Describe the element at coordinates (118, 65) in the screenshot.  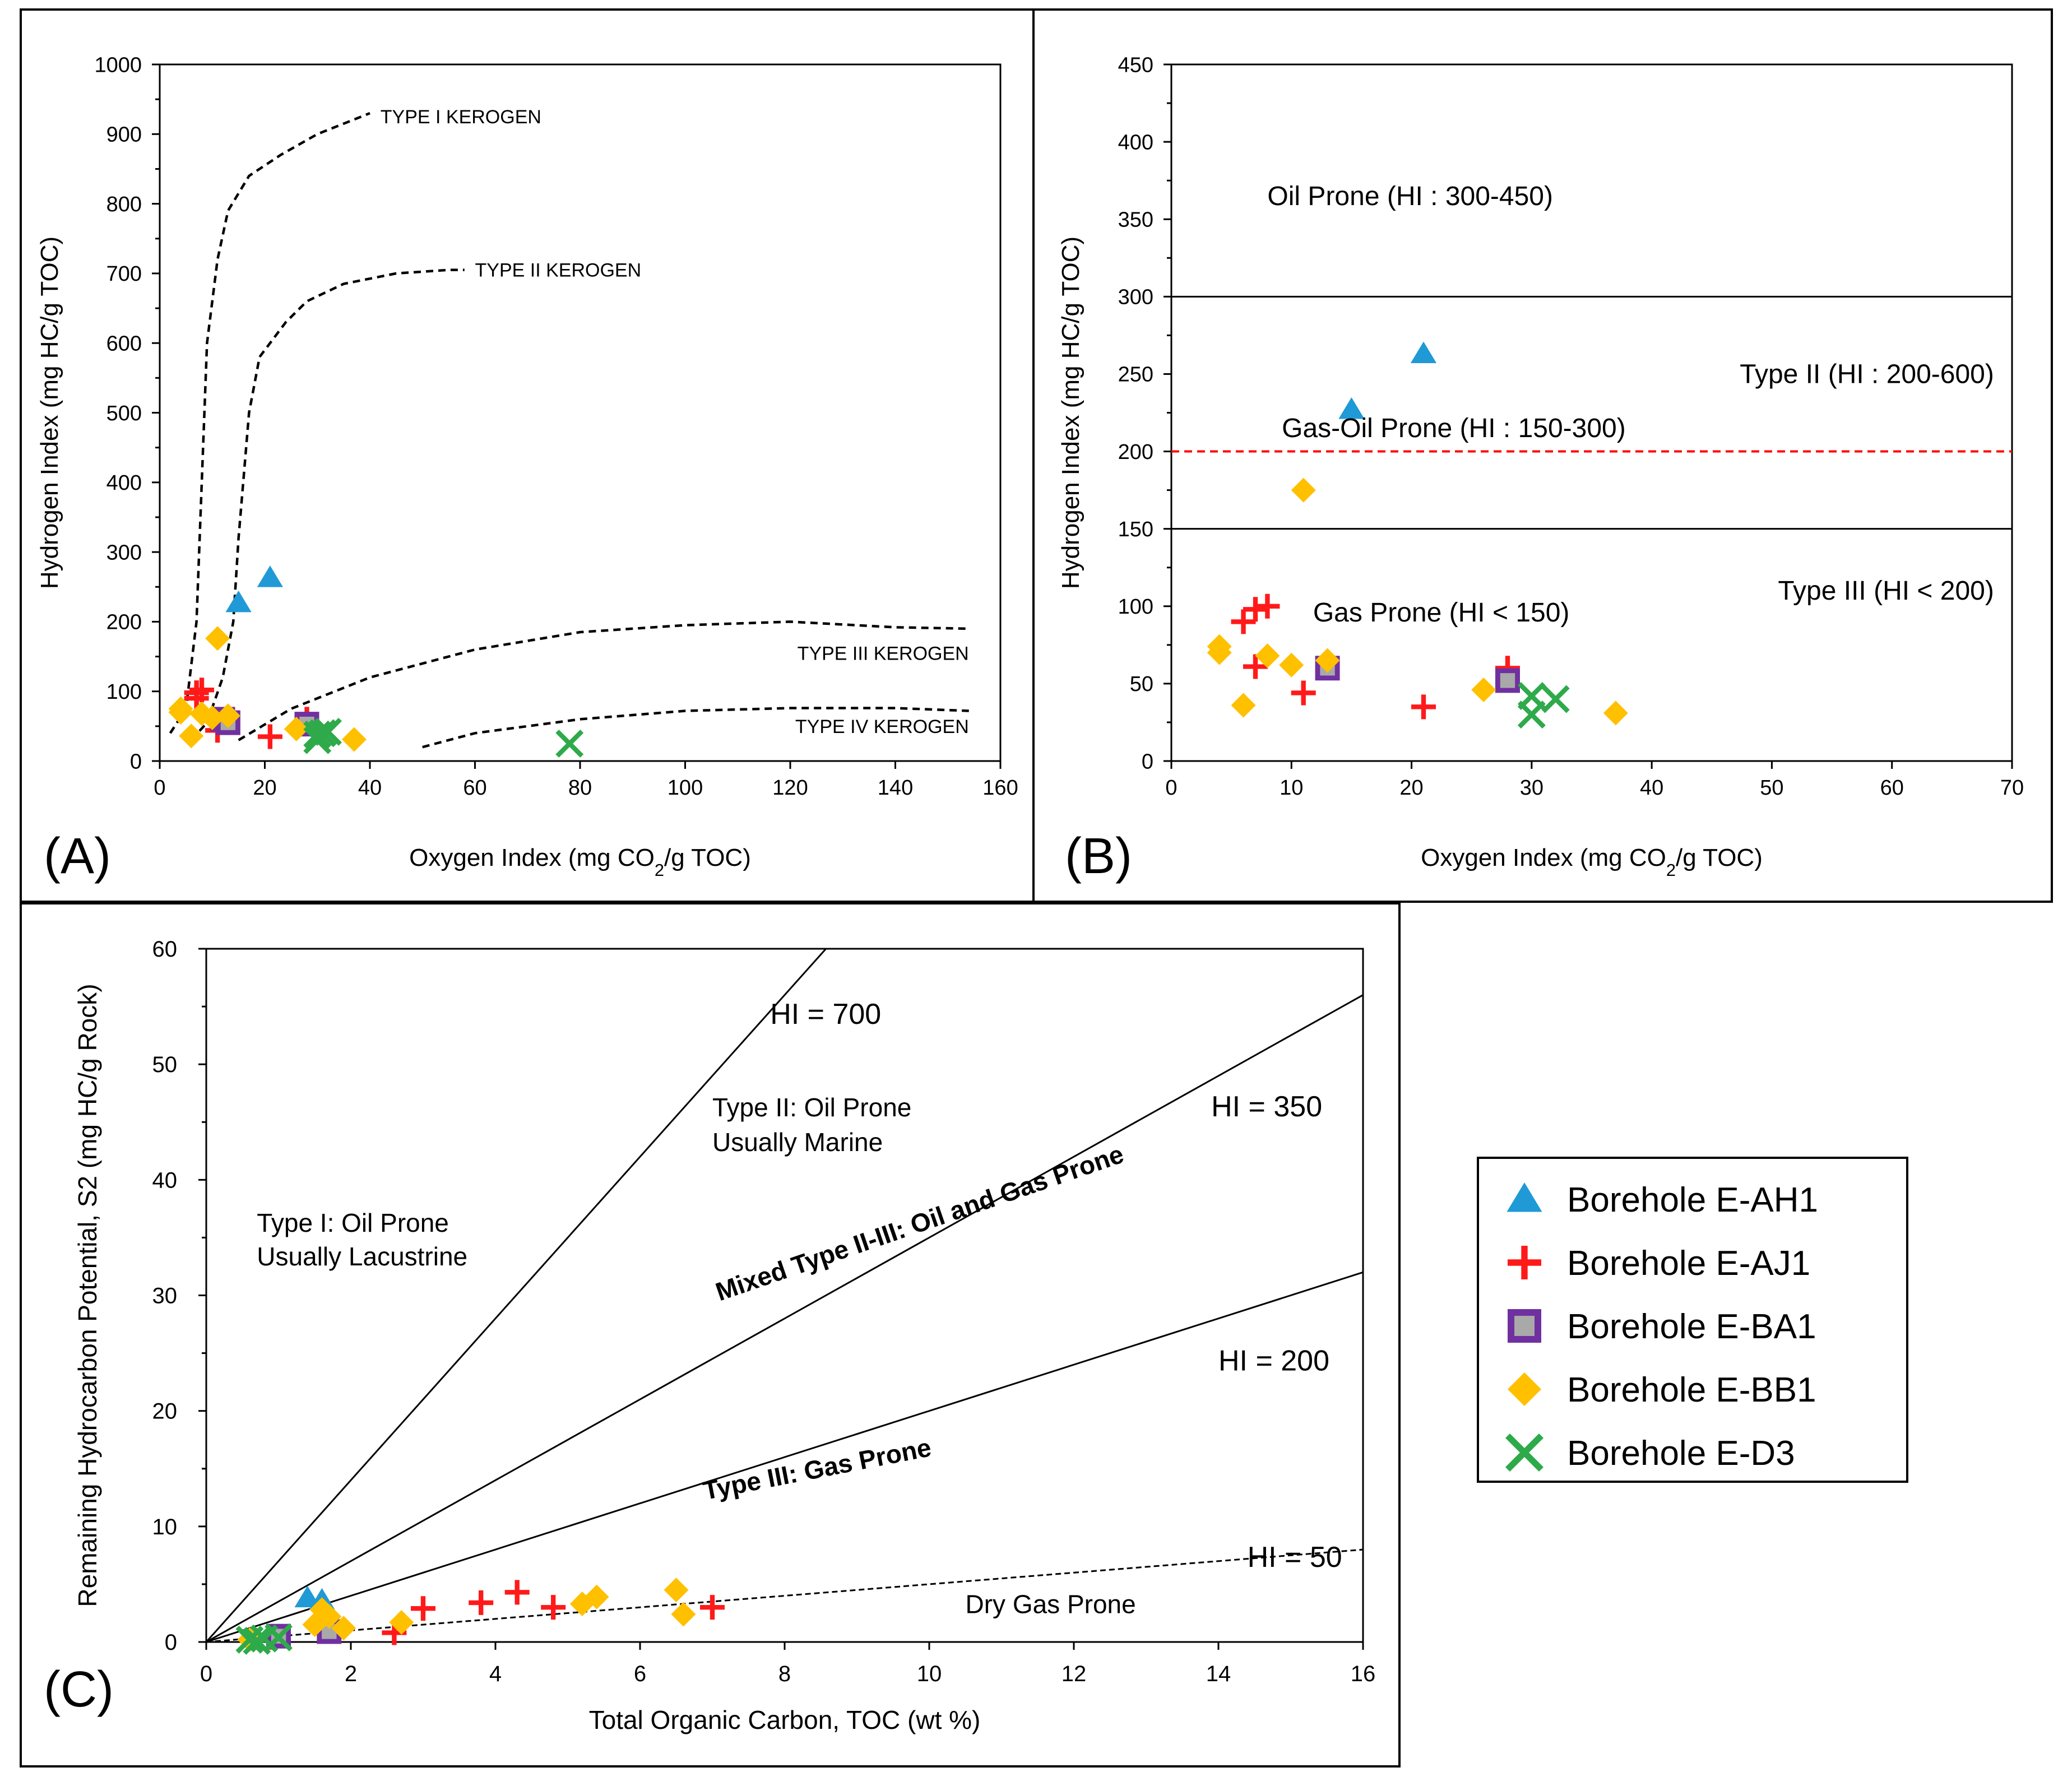
I see `y-tick-label: 1000` at that location.